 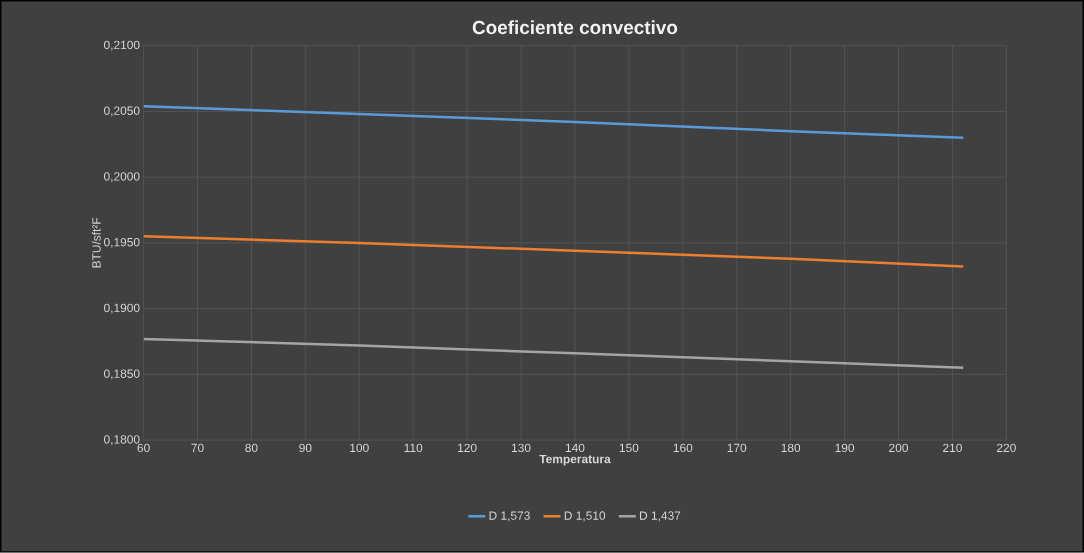 What do you see at coordinates (575, 460) in the screenshot?
I see `x-axis-title: Temperatura` at bounding box center [575, 460].